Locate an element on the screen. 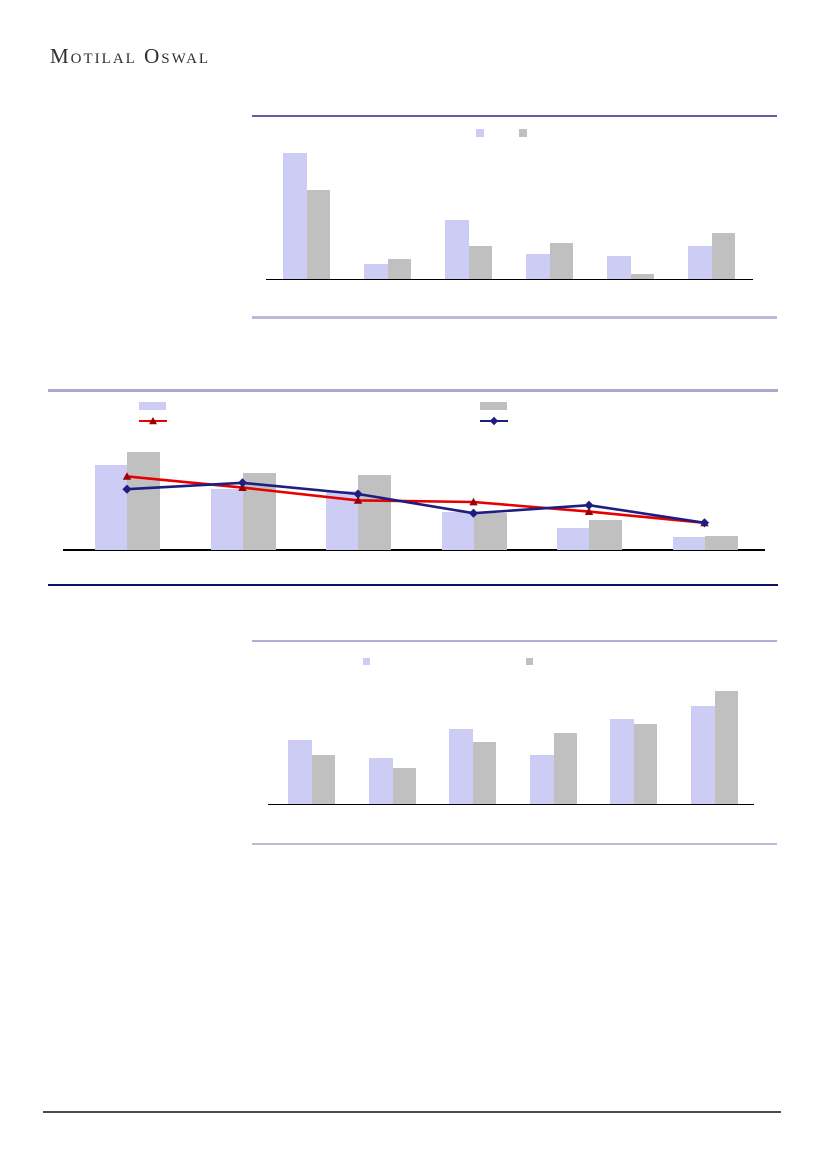 Image resolution: width=827 pixels, height=1169 pixels. chart-bottom-grouped-bars is located at coordinates (514, 742).